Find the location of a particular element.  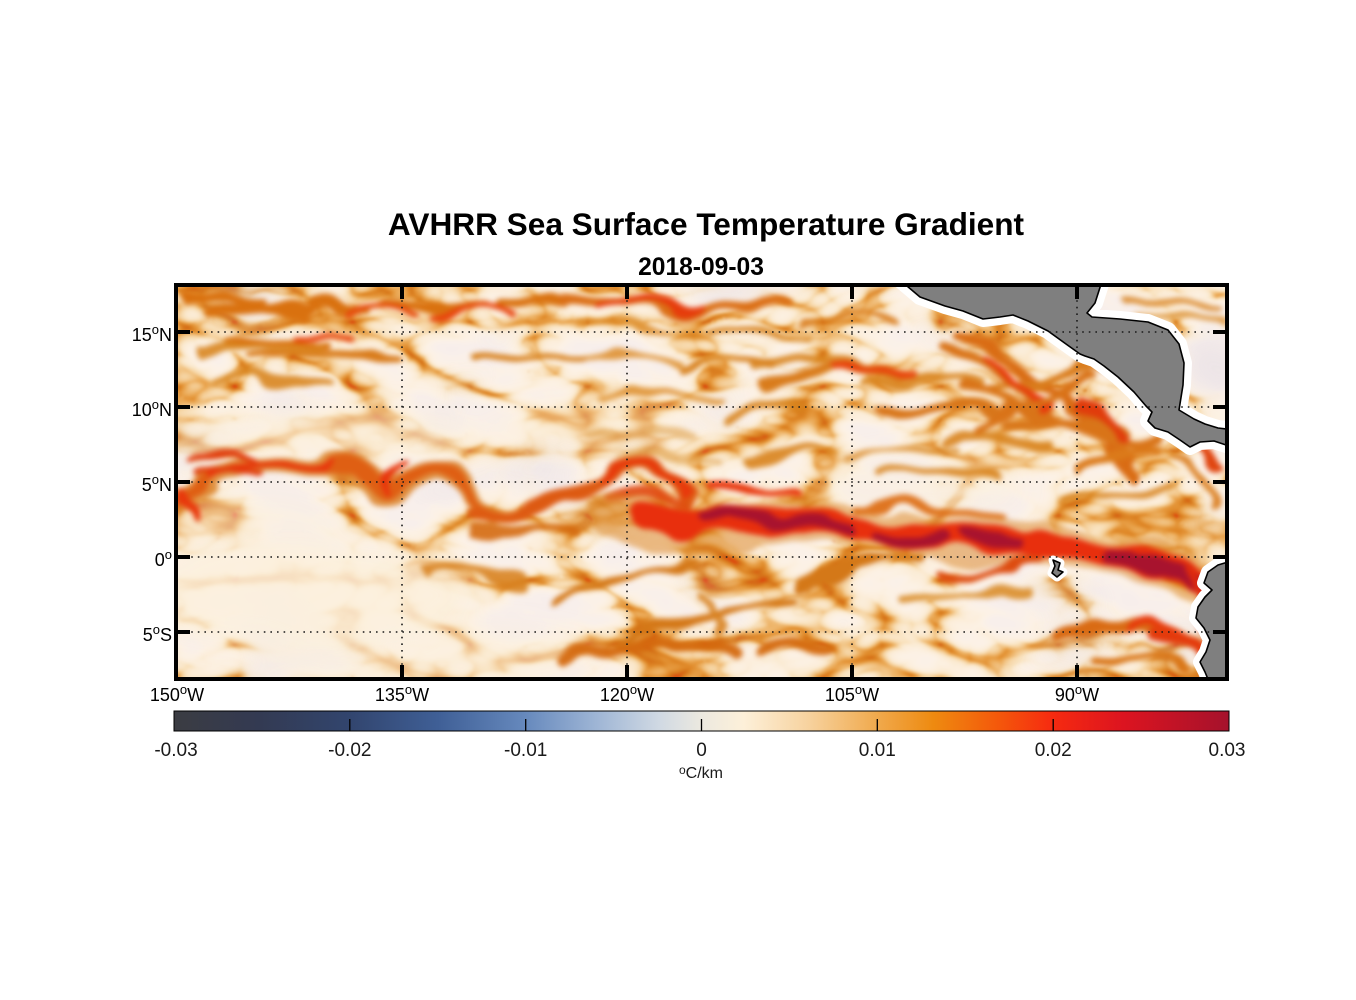

svg-text: 10oN is located at coordinates (152, 408).